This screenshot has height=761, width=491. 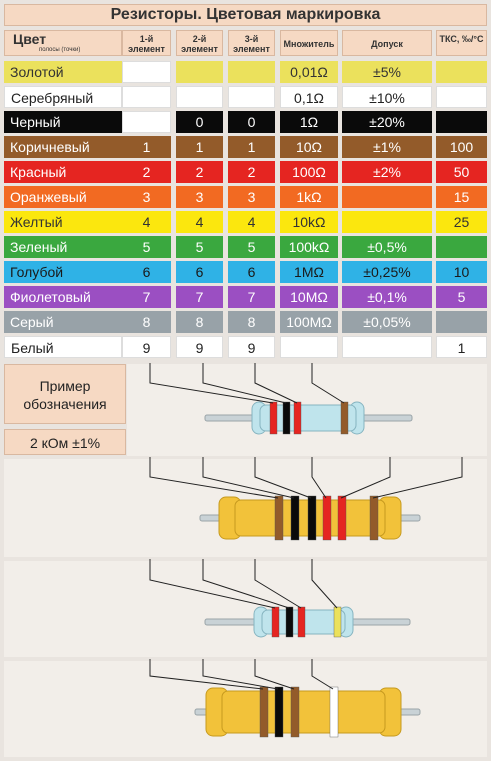 I want to click on row-cell-mult: 10kΩ, so click(x=309, y=222).